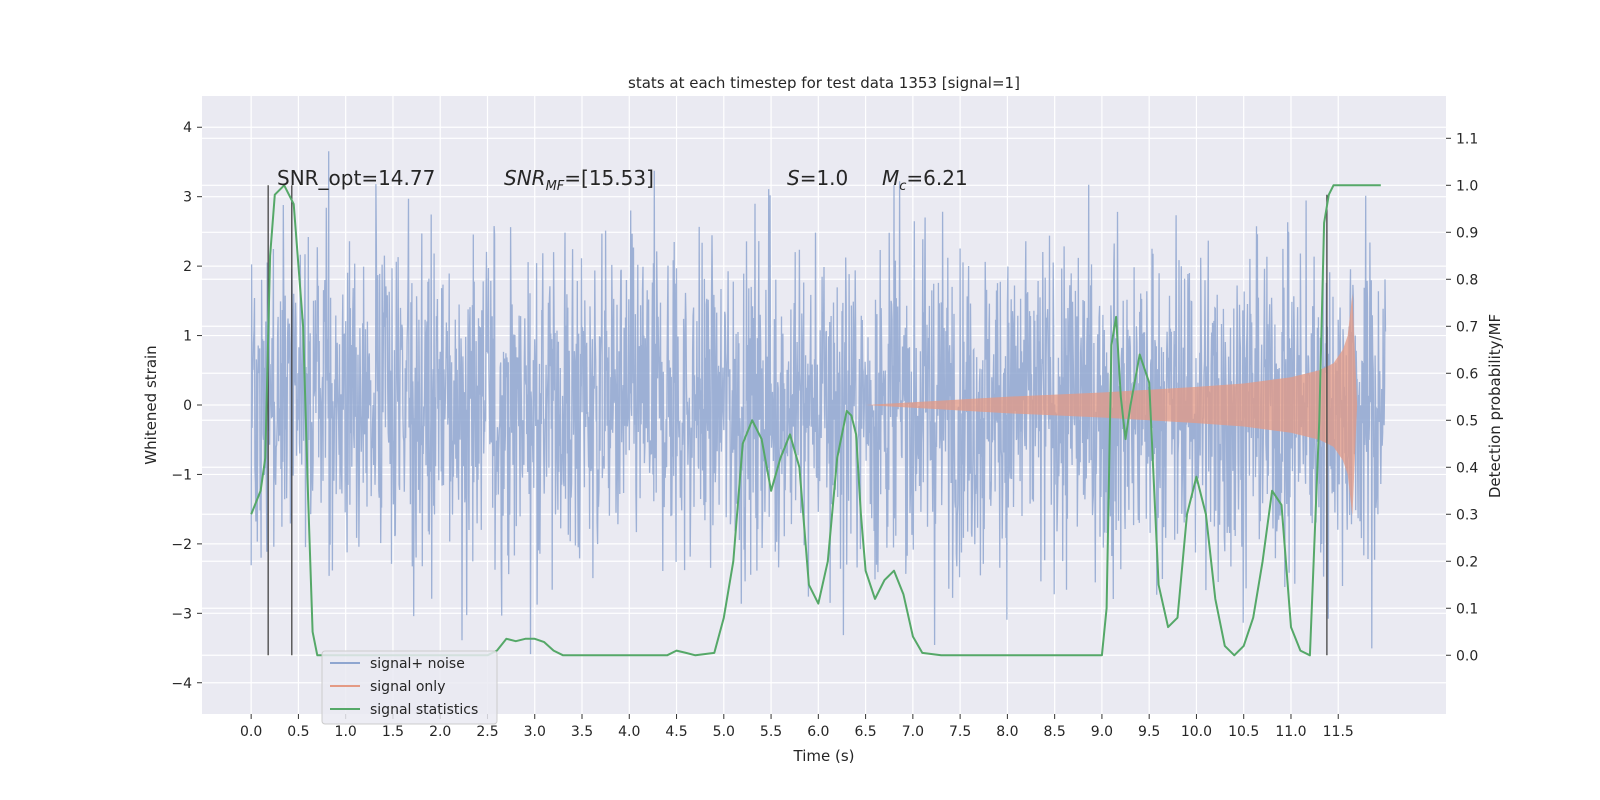 The width and height of the screenshot is (1600, 800). I want to click on x-tick-label: 6.5, so click(865, 732).